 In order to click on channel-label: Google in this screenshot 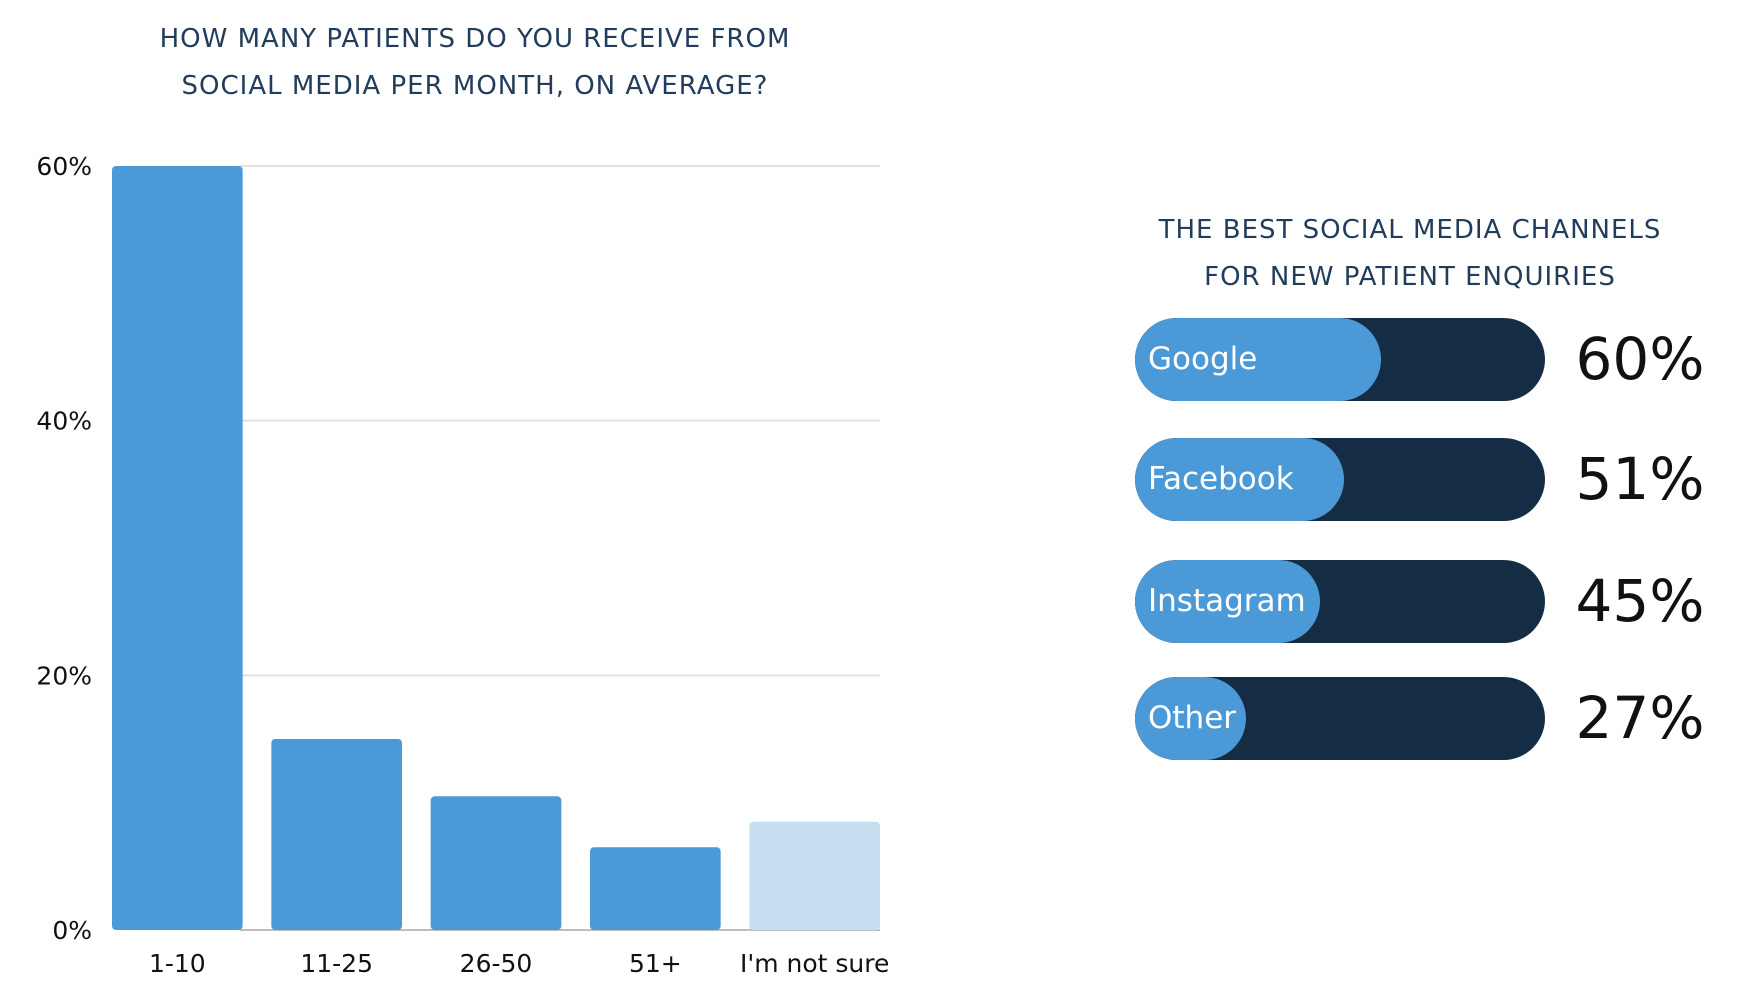, I will do `click(1203, 359)`.